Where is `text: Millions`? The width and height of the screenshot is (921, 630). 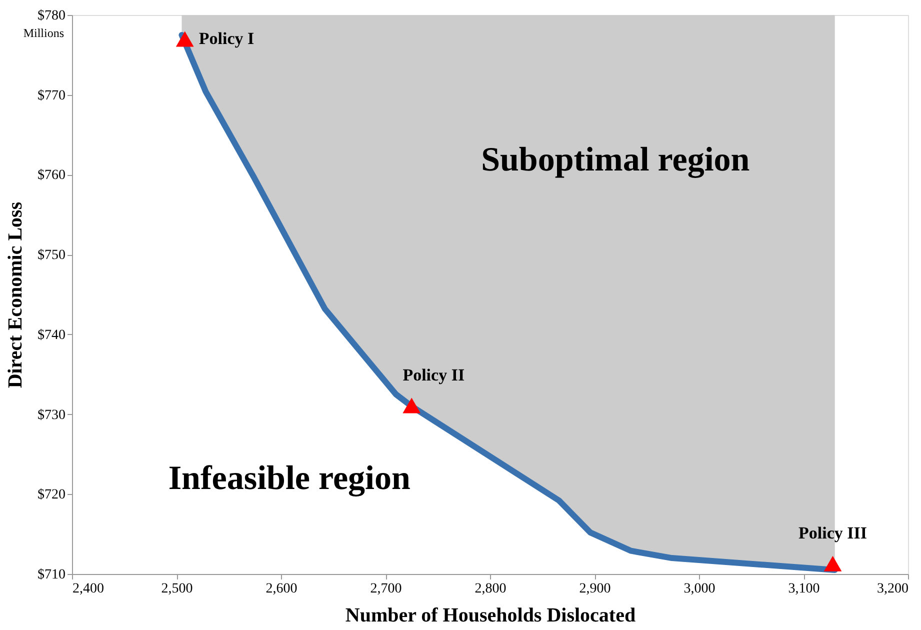 text: Millions is located at coordinates (43, 33).